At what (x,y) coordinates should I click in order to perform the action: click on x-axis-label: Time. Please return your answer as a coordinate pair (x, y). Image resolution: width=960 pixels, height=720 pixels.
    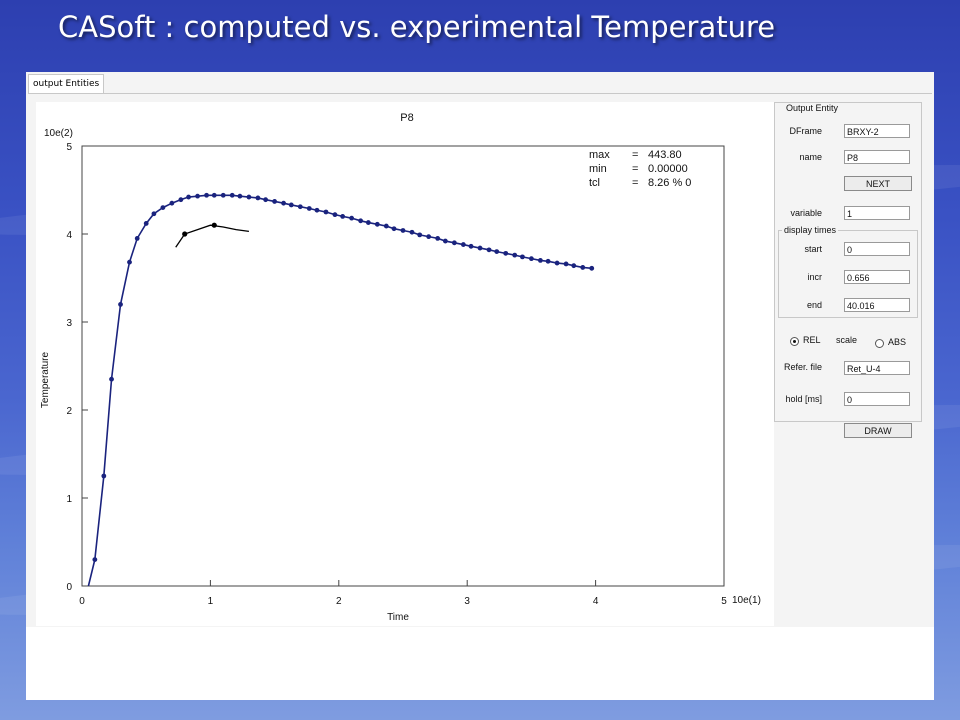
    Looking at the image, I should click on (398, 617).